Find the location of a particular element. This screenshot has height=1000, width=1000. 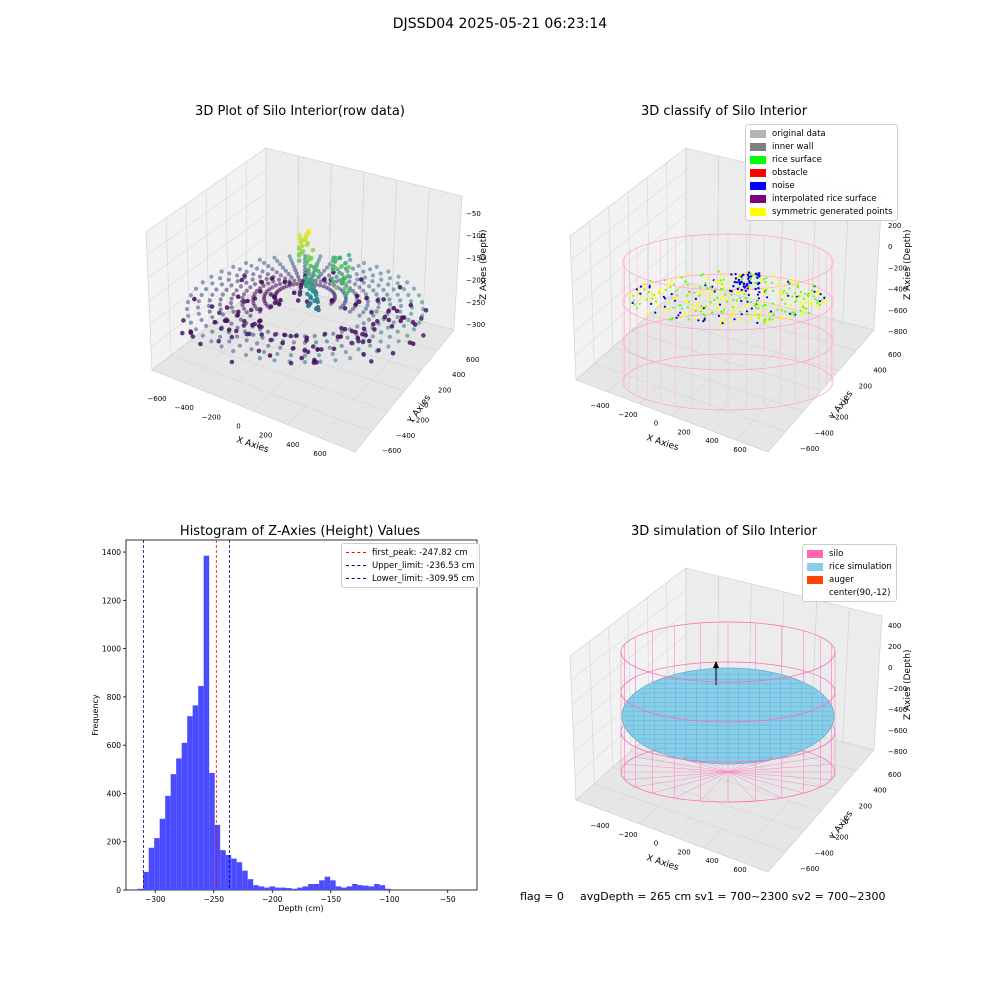

panel4-y-tick: 400 is located at coordinates (879, 791).